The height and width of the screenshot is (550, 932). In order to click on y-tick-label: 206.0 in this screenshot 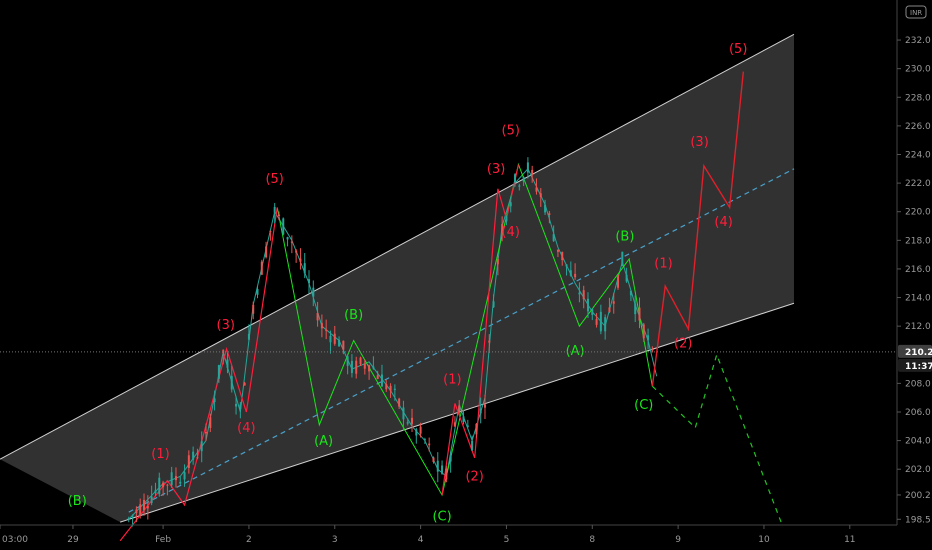, I will do `click(918, 413)`.